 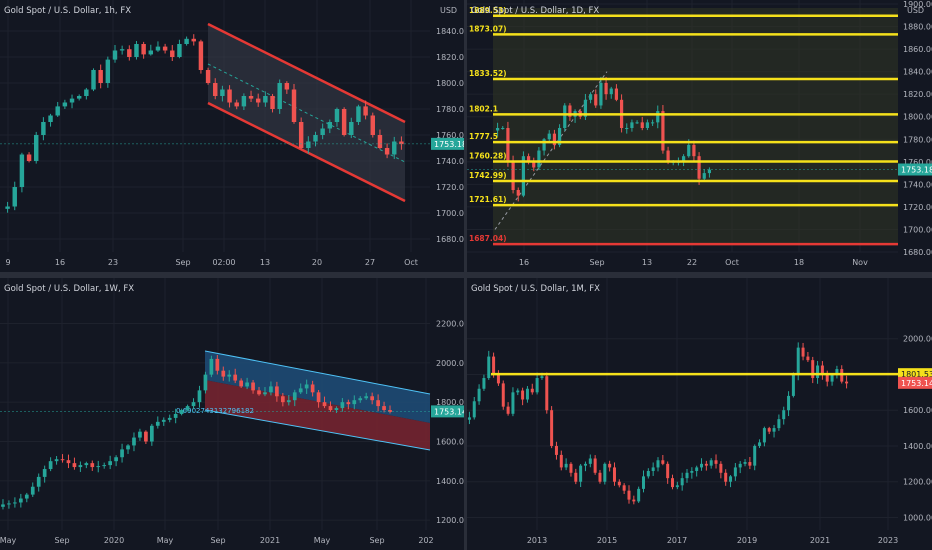 What do you see at coordinates (916, 170) in the screenshot?
I see `last-price-text: 1753.18` at bounding box center [916, 170].